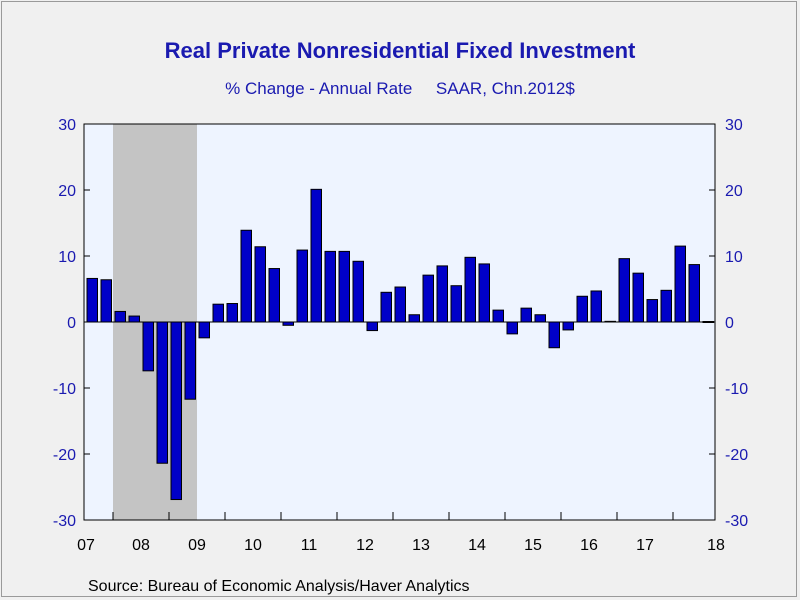 This screenshot has width=800, height=600. Describe the element at coordinates (86, 545) in the screenshot. I see `x-tick-label: 07` at that location.